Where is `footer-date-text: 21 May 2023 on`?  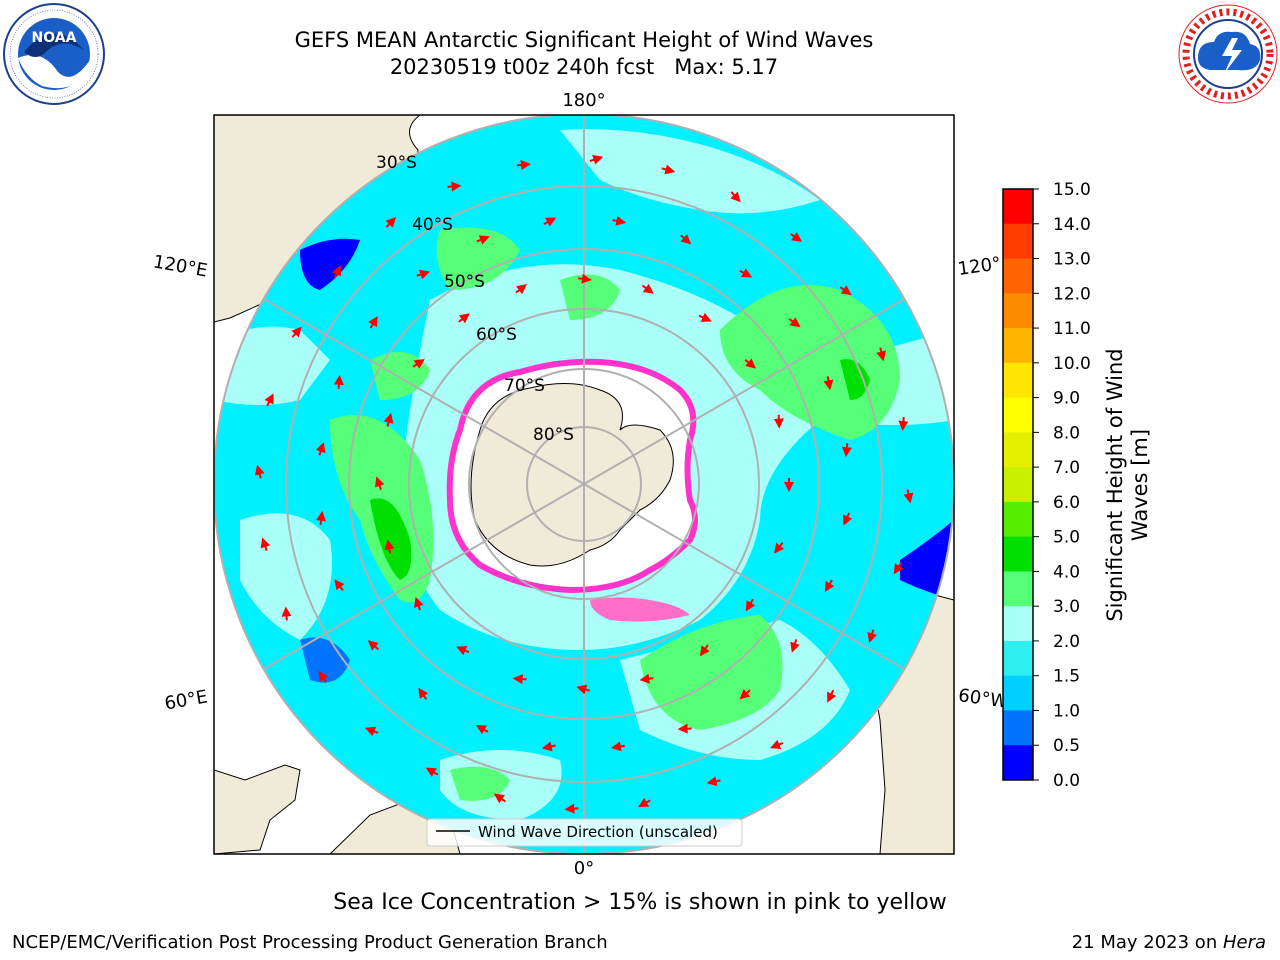 footer-date-text: 21 May 2023 on is located at coordinates (1147, 942).